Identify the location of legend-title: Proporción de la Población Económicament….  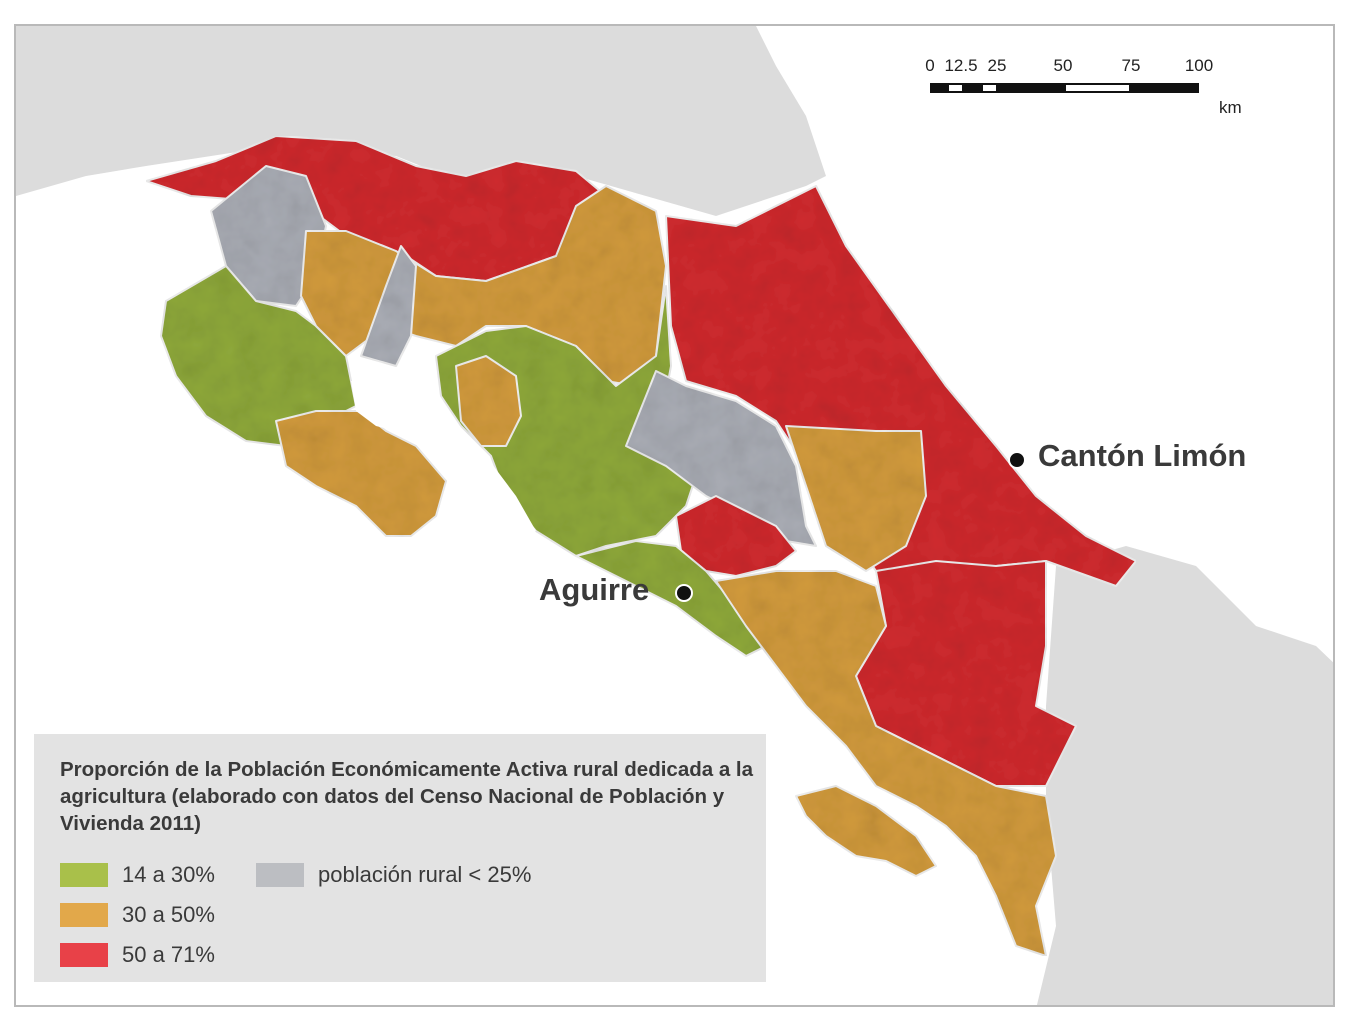
(407, 796).